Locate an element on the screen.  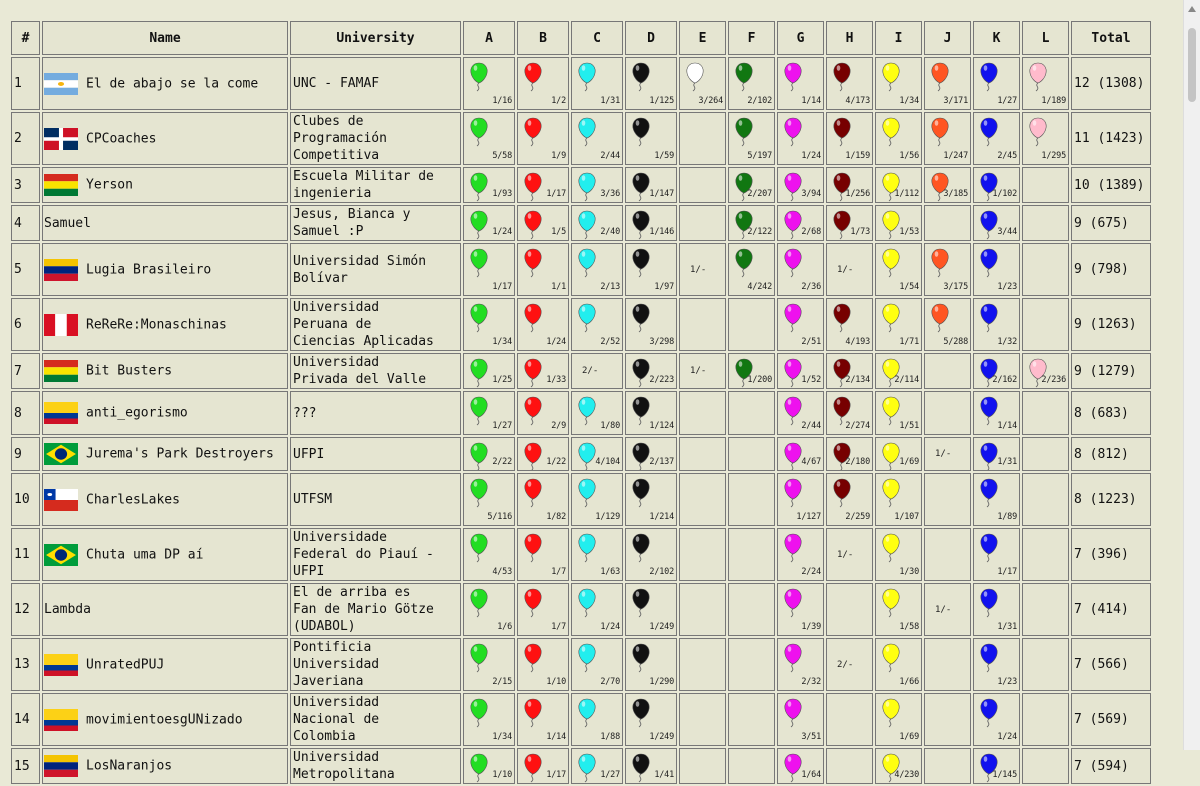
total-cell: 7 (396) is located at coordinates (1111, 554).